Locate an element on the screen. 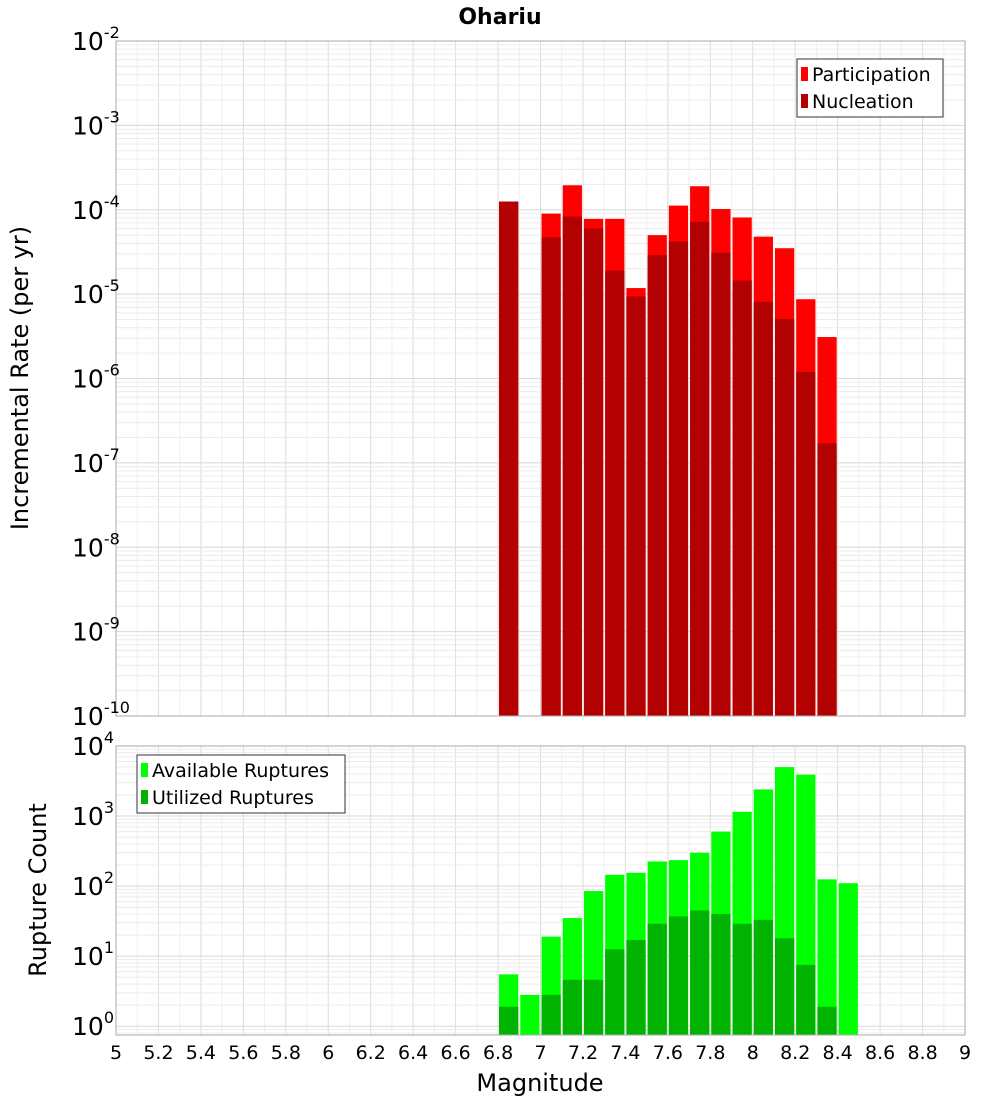 The width and height of the screenshot is (1000, 1100). top-legend-label: Participation is located at coordinates (871, 75).